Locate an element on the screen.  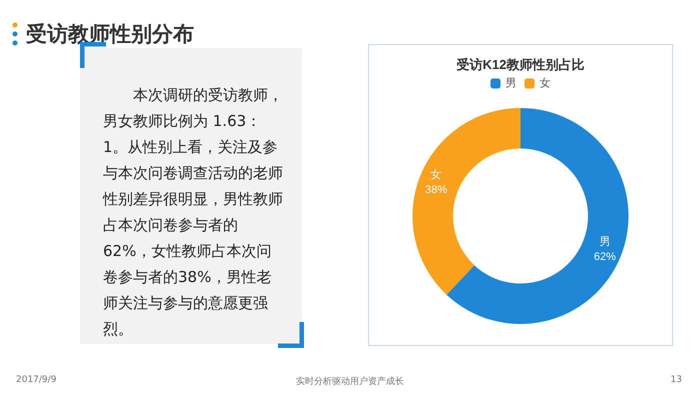
data-label: 62% is located at coordinates (605, 256).